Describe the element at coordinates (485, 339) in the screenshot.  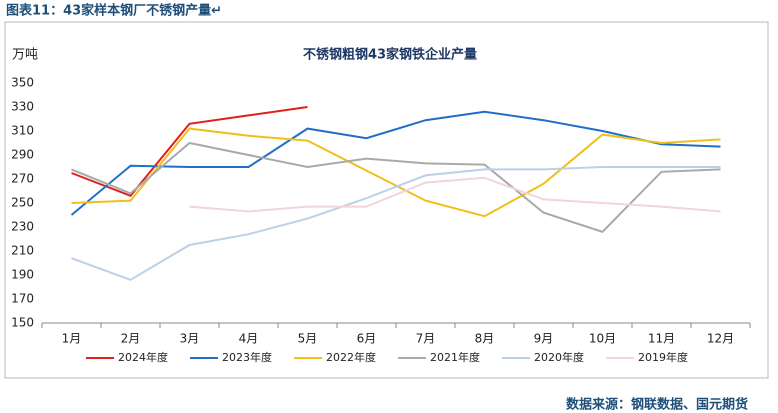
I see `x-tick-label: 8月` at that location.